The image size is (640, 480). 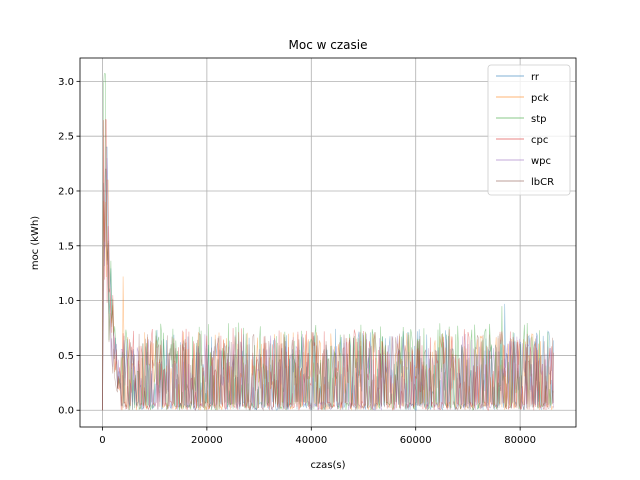 I want to click on y-tick-label: 2.0, so click(x=66, y=191).